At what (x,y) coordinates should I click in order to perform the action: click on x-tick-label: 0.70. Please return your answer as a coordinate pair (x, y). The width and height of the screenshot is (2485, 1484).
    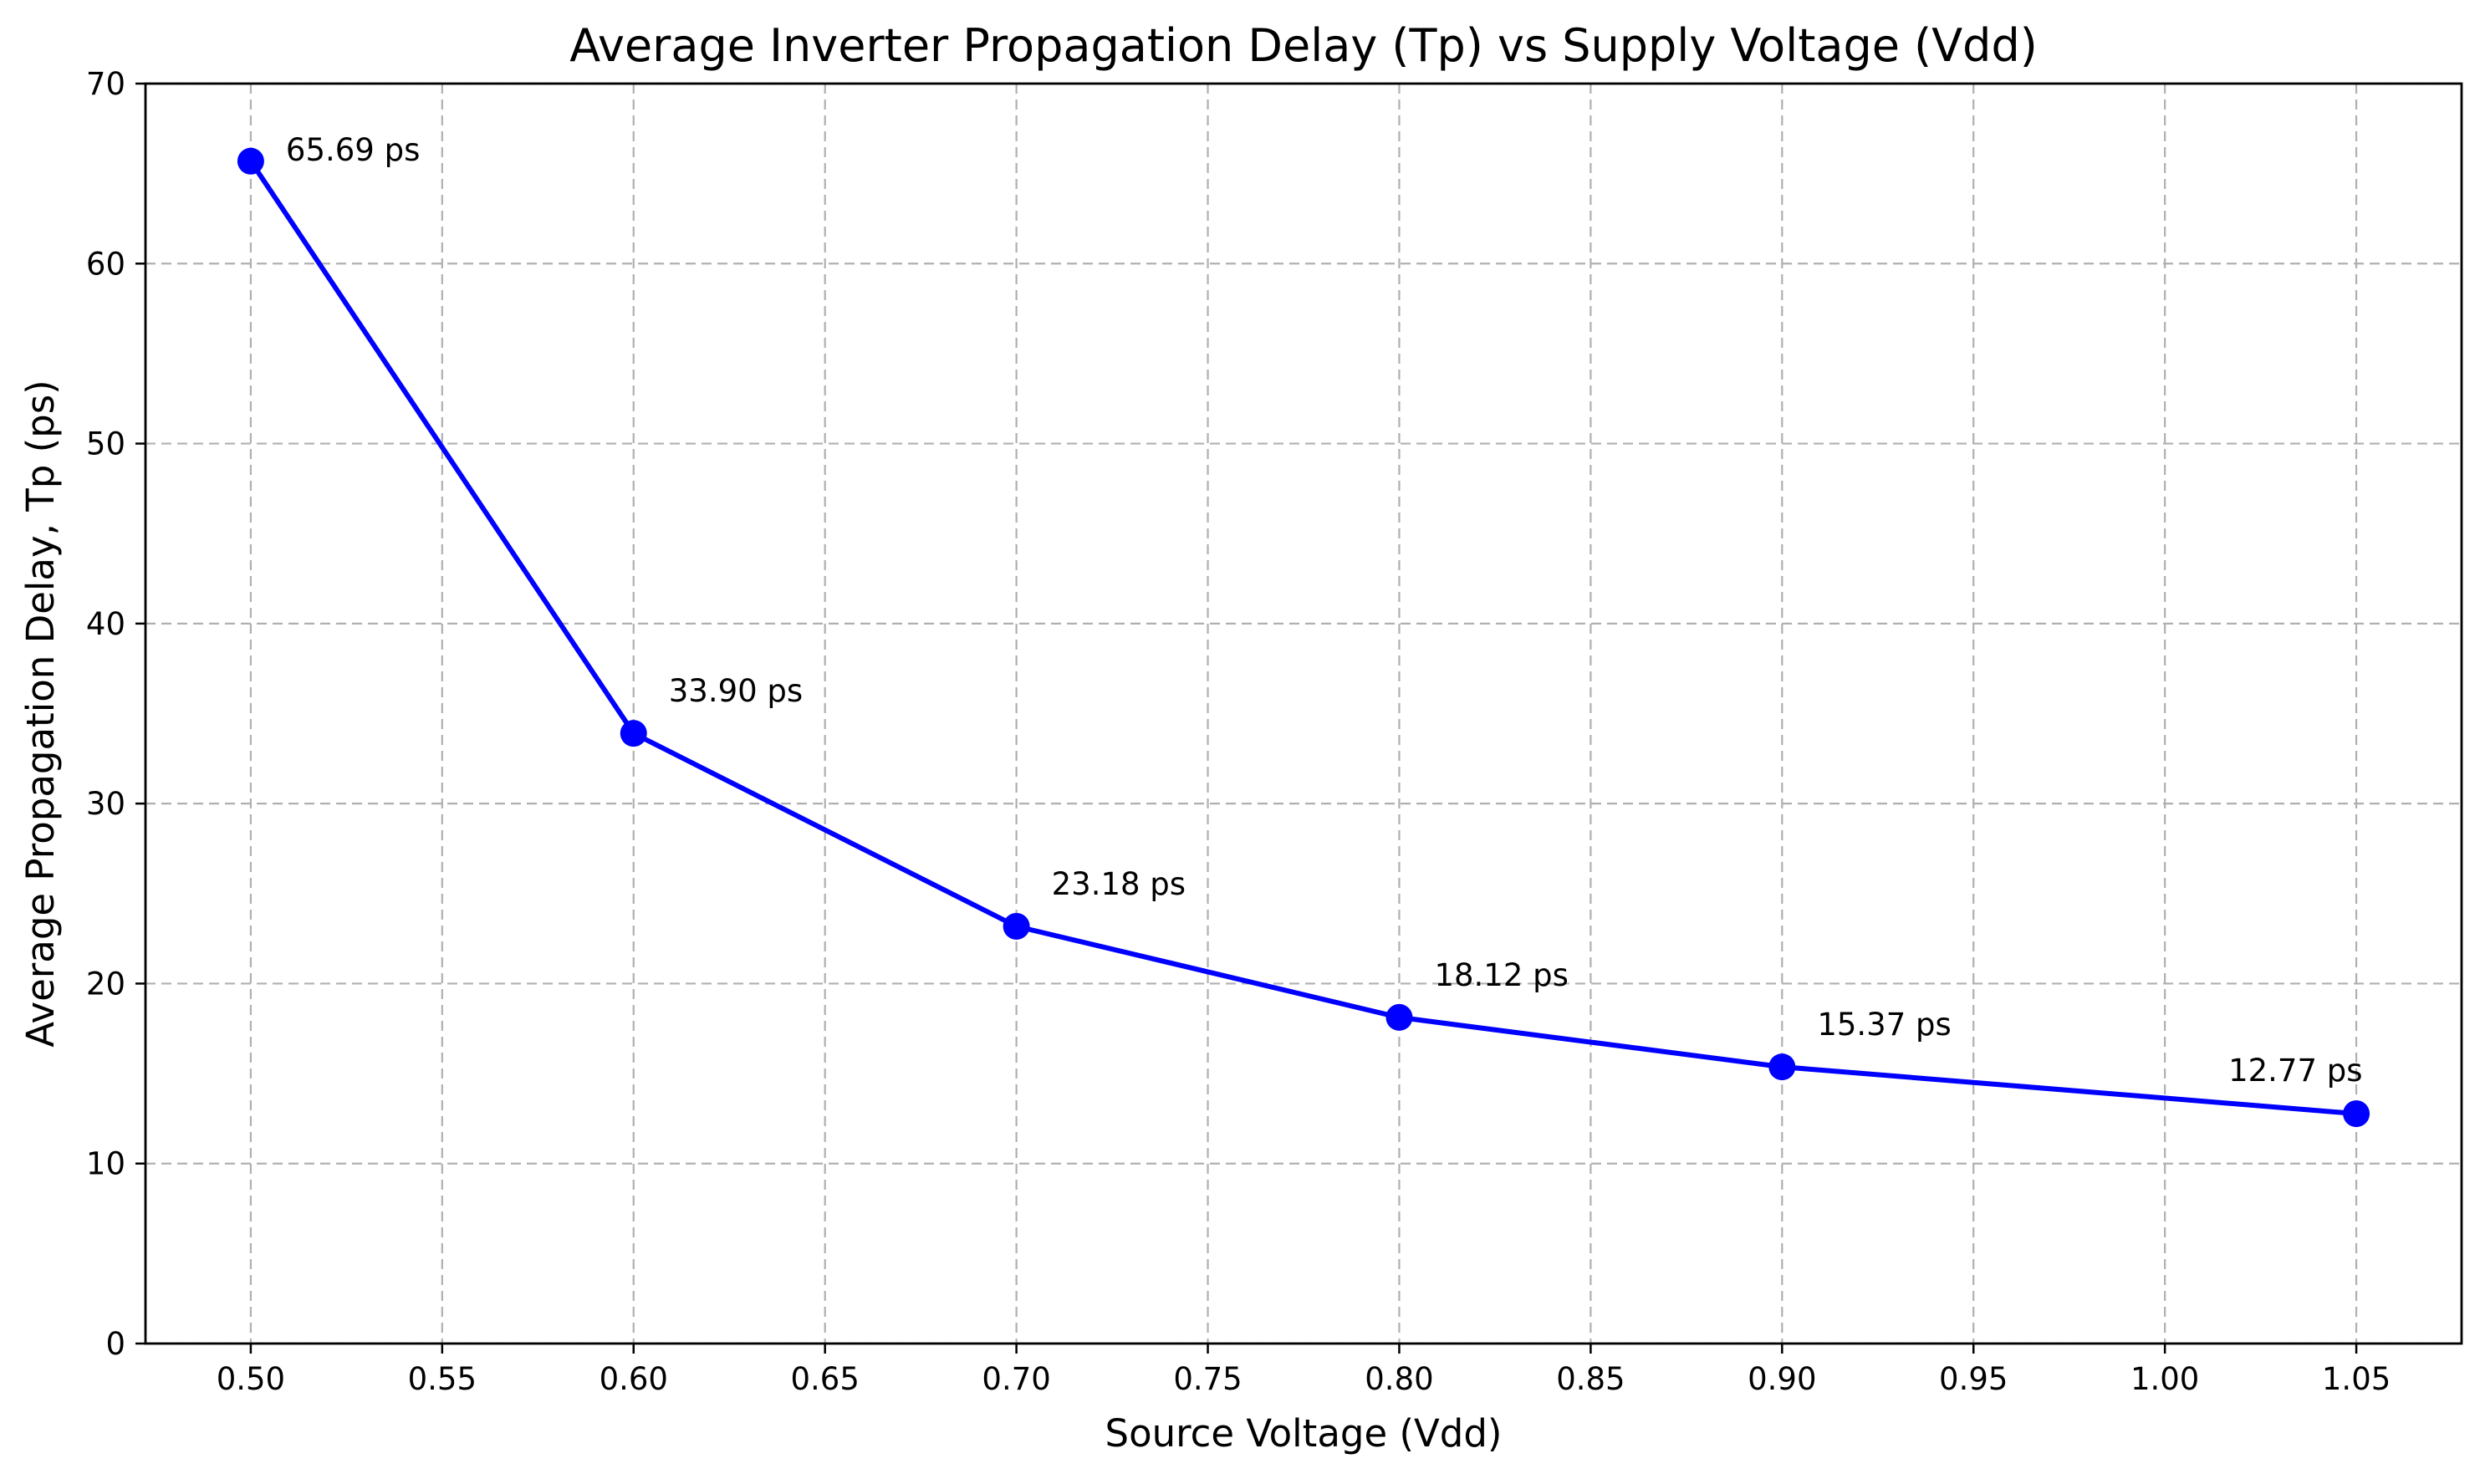
    Looking at the image, I should click on (1016, 1379).